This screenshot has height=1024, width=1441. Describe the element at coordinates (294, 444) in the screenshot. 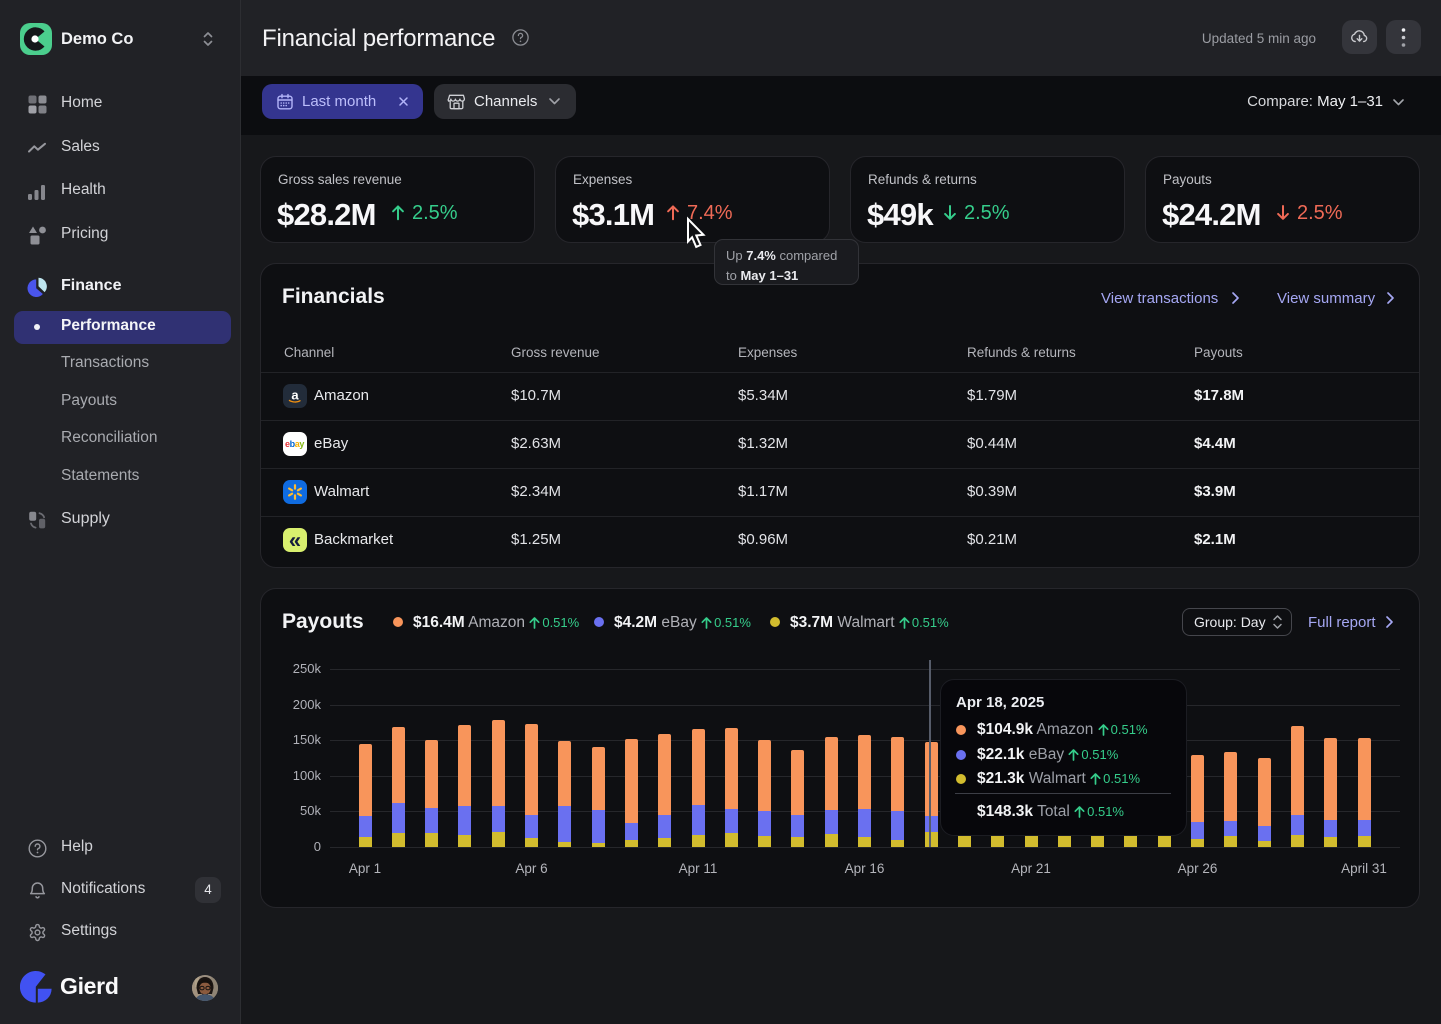

I see `svg-text: ebay` at that location.